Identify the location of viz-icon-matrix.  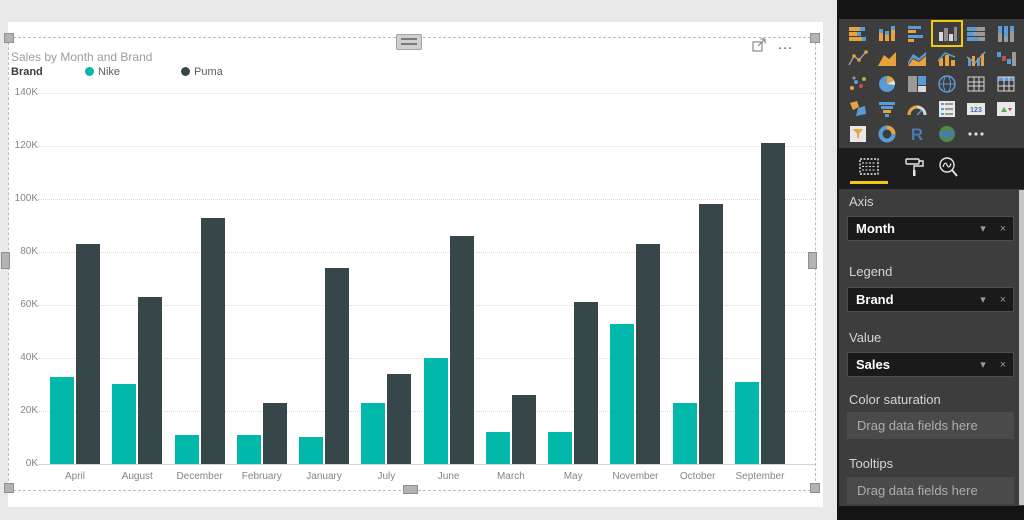
(1006, 83).